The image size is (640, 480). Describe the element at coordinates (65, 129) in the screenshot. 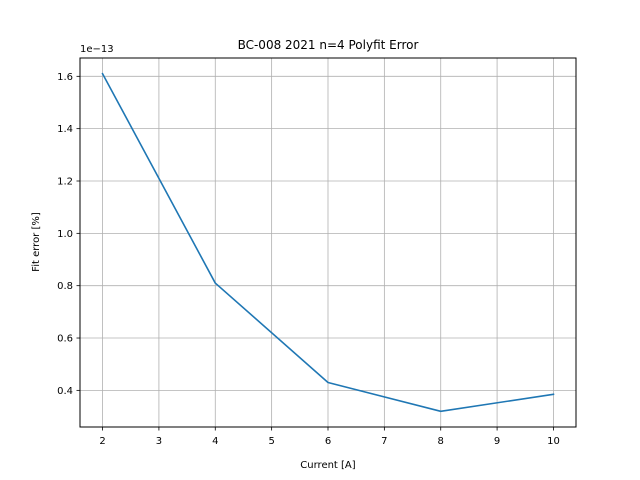

I see `y-tick-label: 1.4` at that location.